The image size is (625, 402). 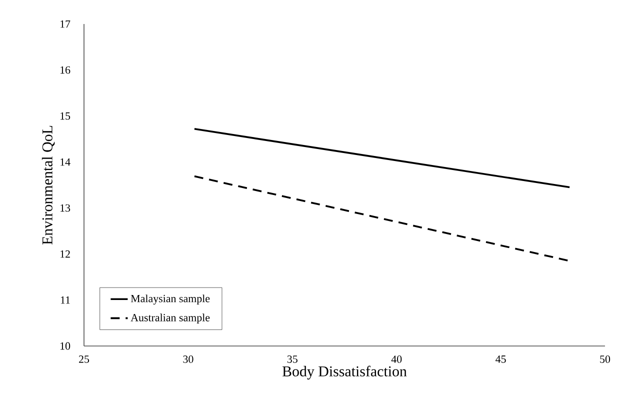 I want to click on legend-label: Australian sample, so click(x=170, y=319).